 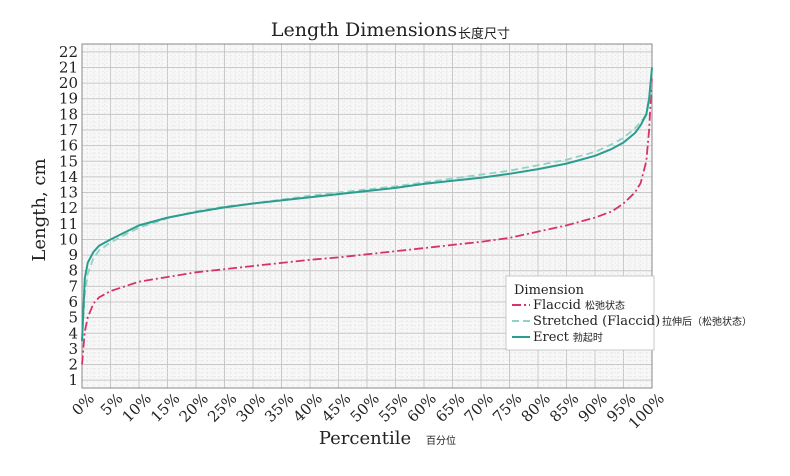 I want to click on x-tick-label: 10%, so click(x=137, y=408).